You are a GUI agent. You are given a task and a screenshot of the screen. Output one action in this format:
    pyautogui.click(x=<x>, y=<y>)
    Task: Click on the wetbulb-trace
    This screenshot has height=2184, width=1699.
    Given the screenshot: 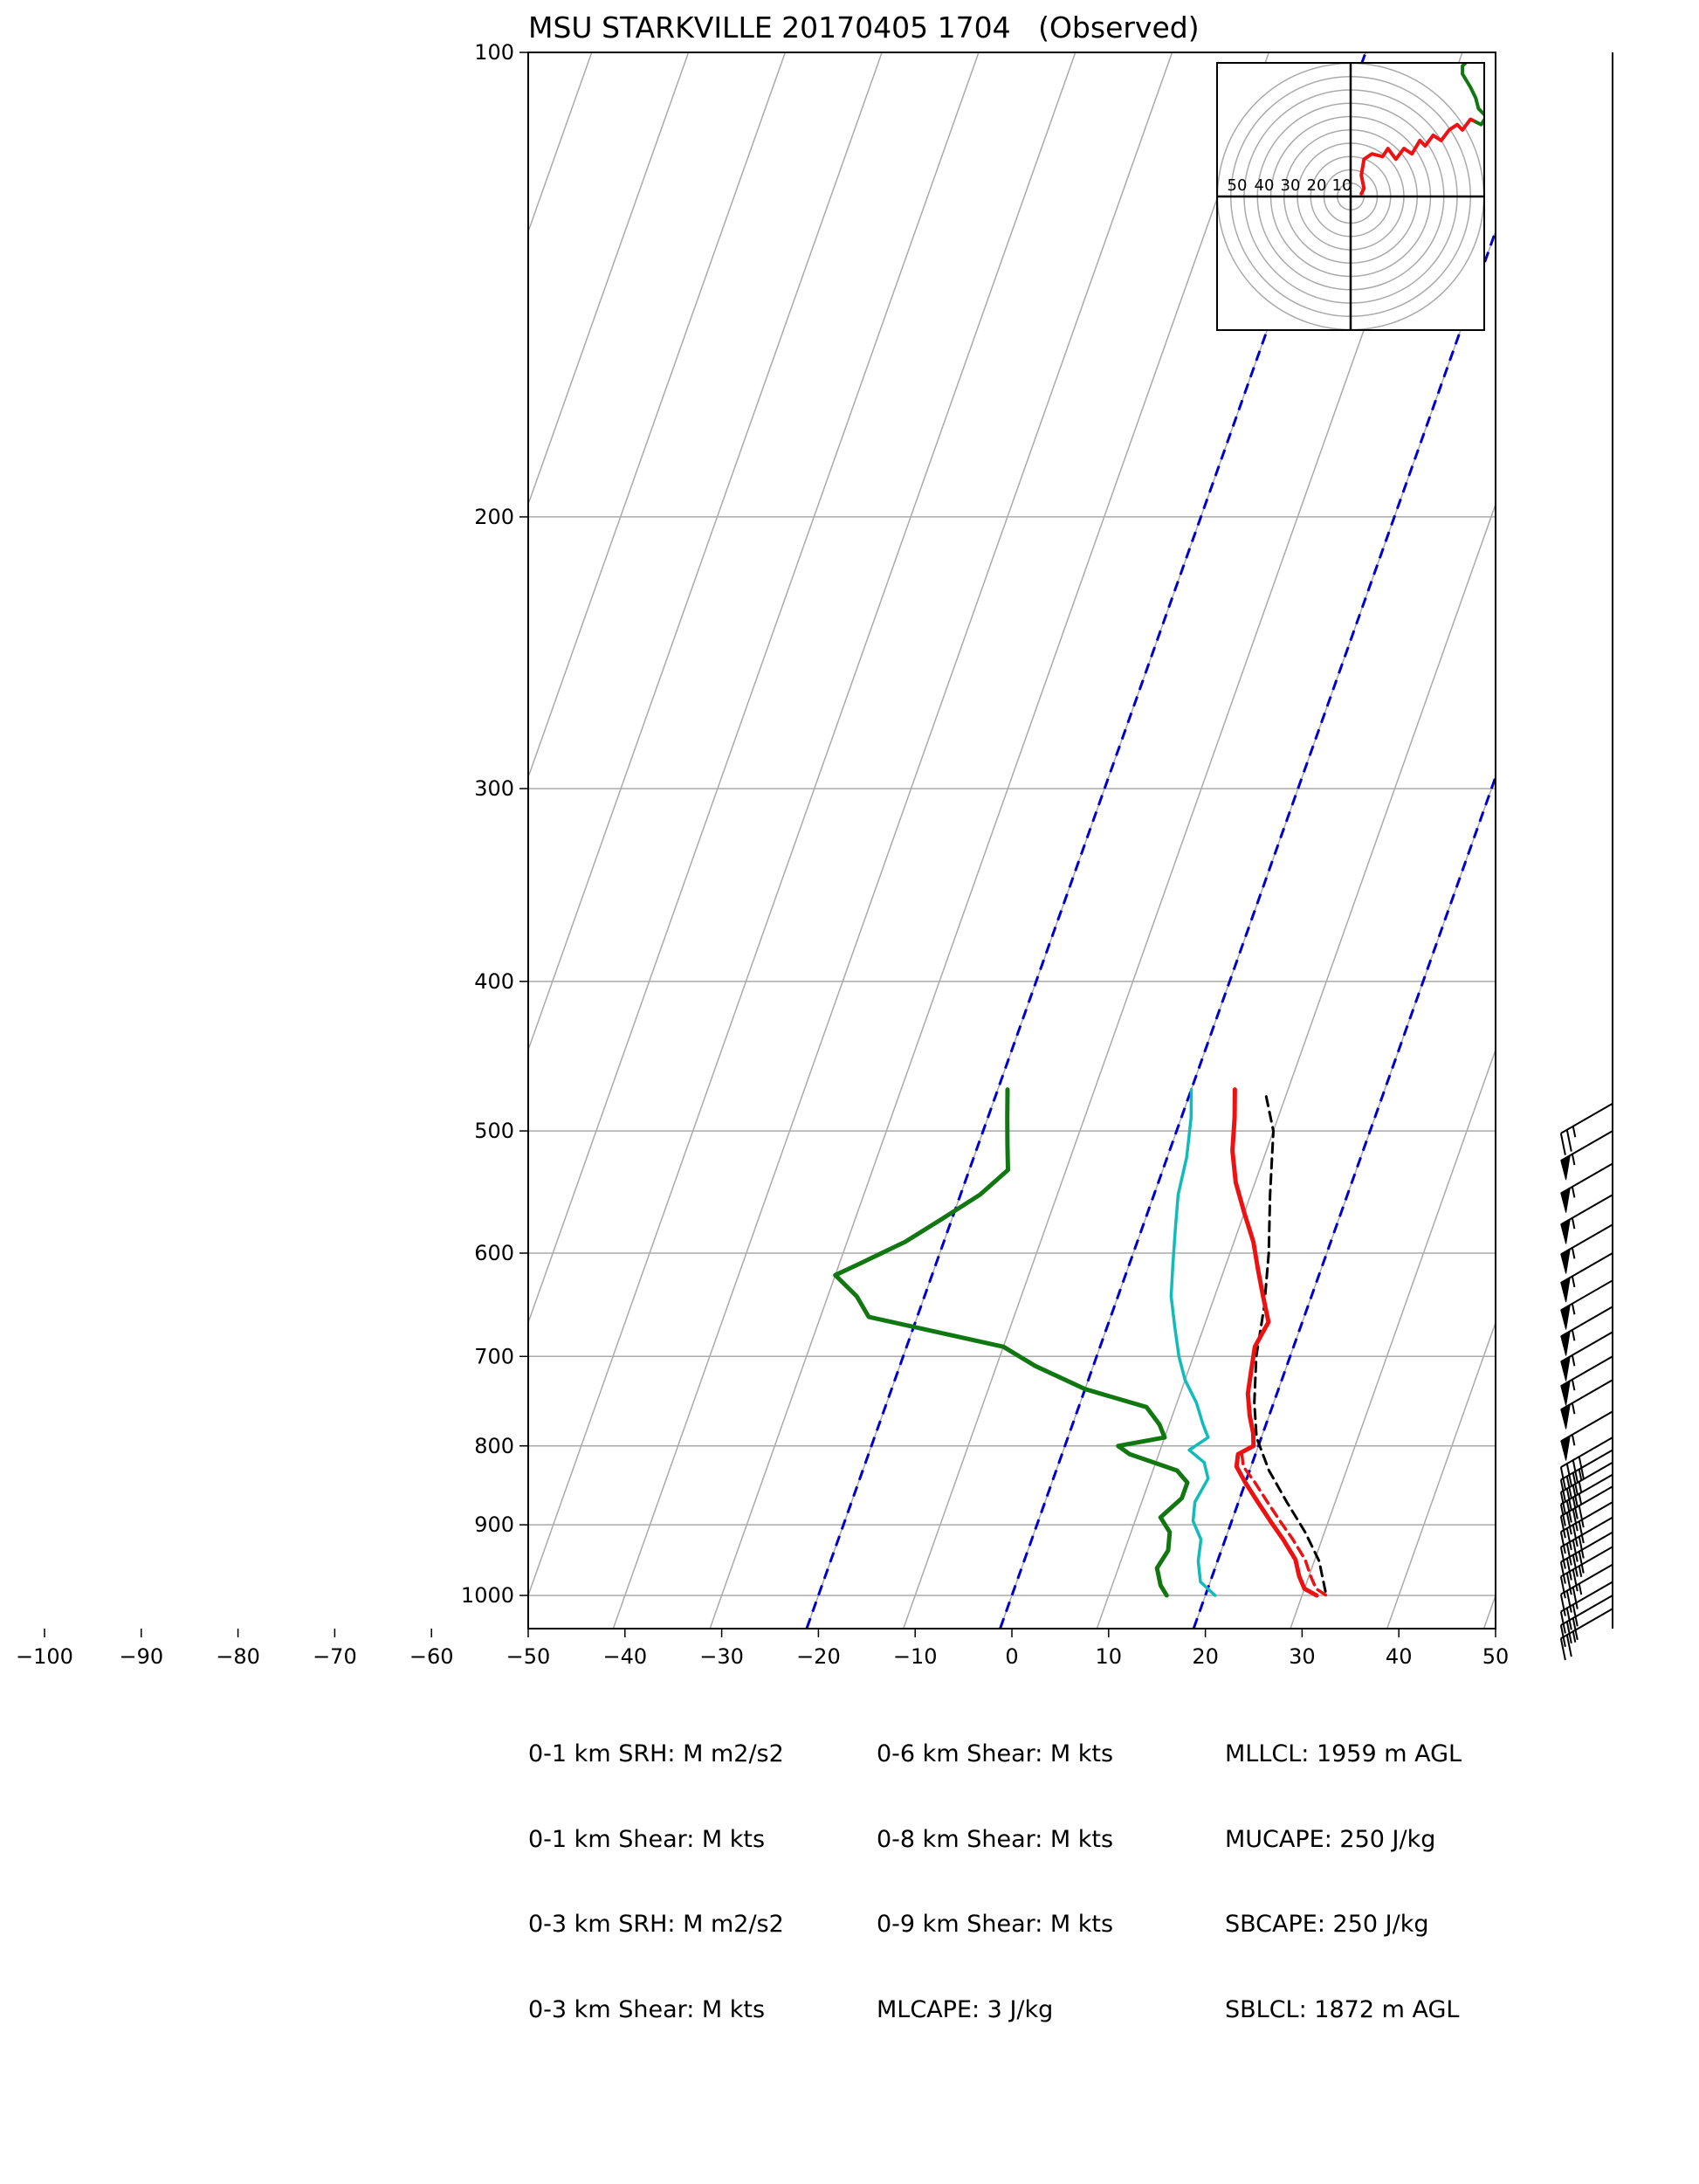 What is the action you would take?
    pyautogui.click(x=1193, y=1342)
    